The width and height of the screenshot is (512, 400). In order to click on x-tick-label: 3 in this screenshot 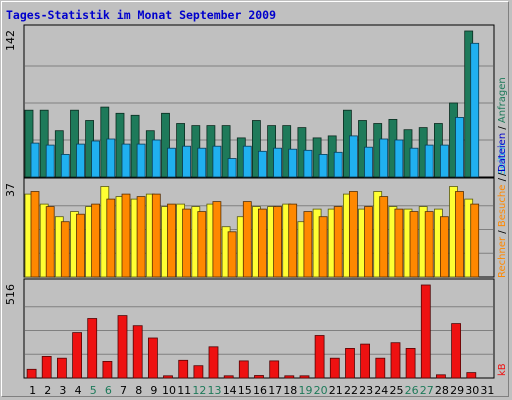, I will do `click(62, 390)`.